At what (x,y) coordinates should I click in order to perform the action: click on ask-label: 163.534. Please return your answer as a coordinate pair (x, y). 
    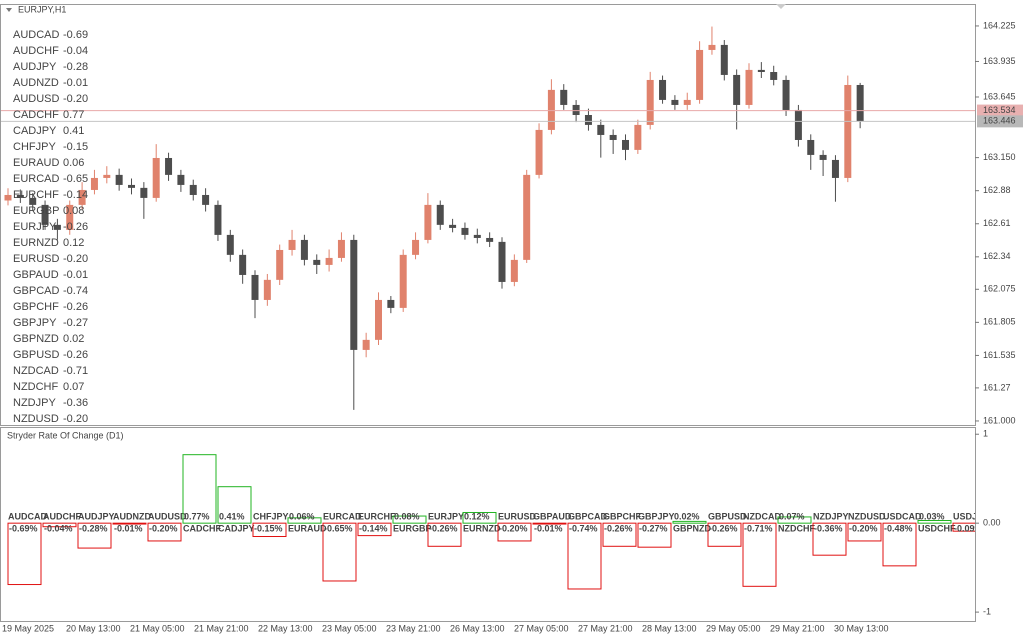
    Looking at the image, I should click on (999, 110).